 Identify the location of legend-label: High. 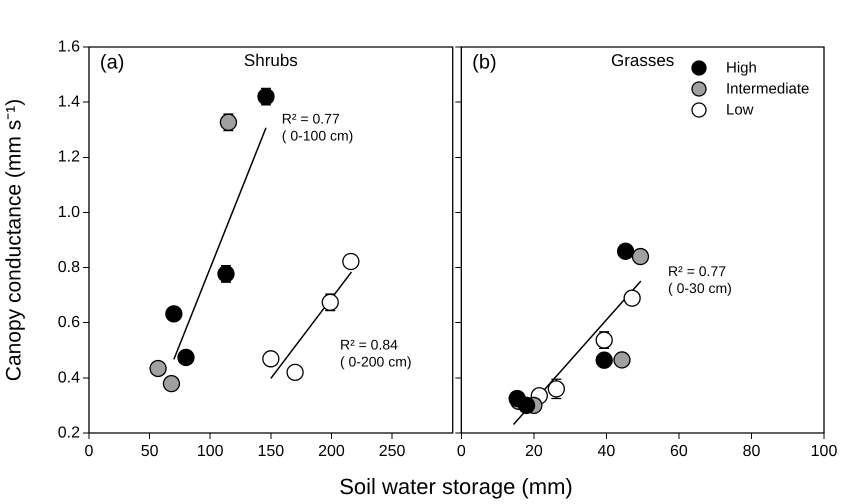
(741, 68).